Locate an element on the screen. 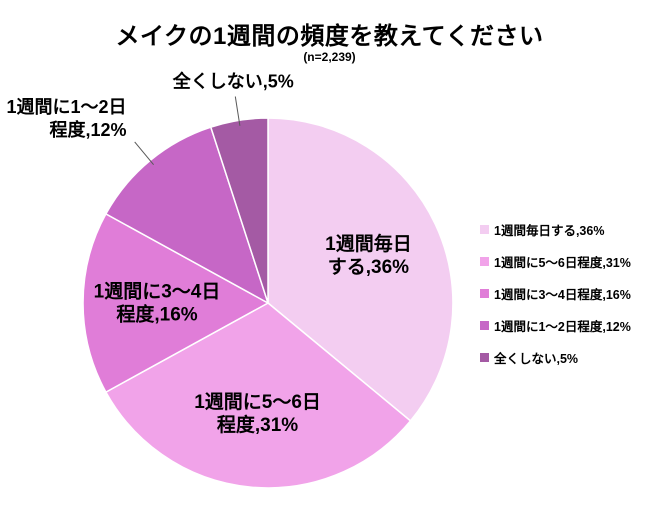 This screenshot has width=659, height=506. legend-item-5: 全くしない,5% is located at coordinates (555, 357).